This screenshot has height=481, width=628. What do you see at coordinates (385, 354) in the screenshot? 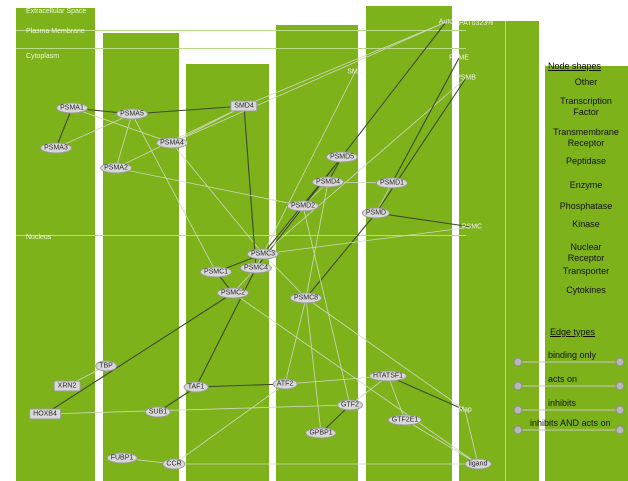
I see `edge-psmc8-map` at bounding box center [385, 354].